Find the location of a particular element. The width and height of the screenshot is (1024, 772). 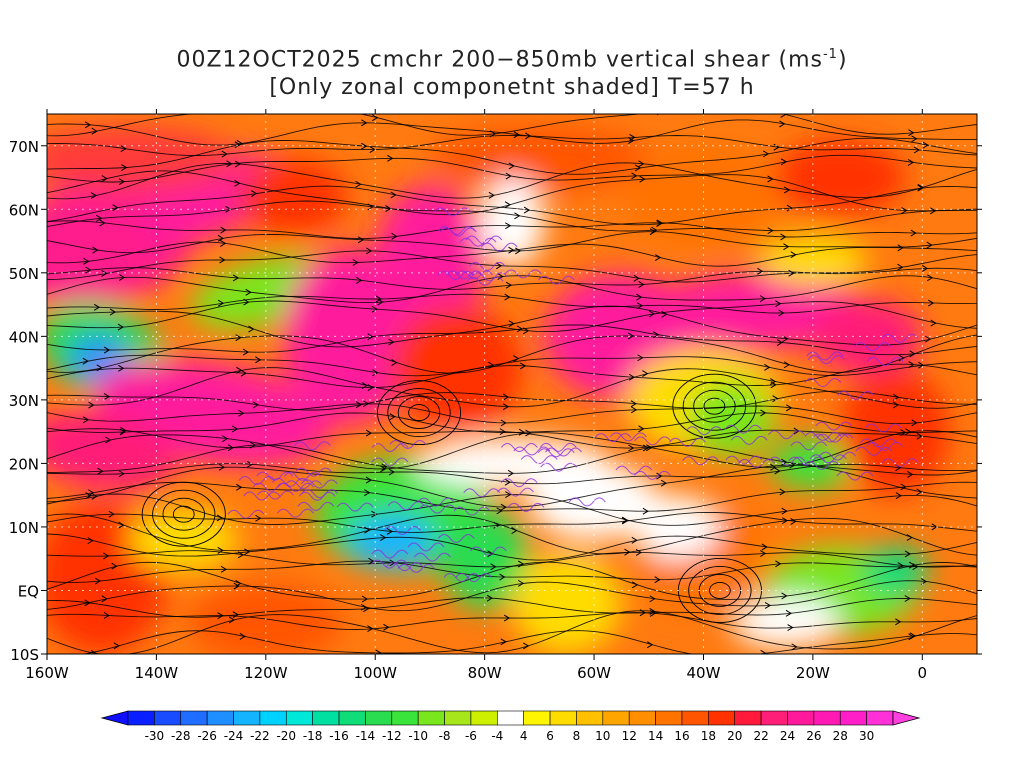

colorbar-high-extend is located at coordinates (906, 718).